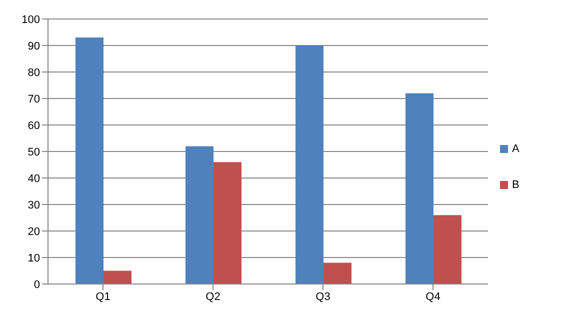 Image resolution: width=567 pixels, height=334 pixels. What do you see at coordinates (34, 232) in the screenshot?
I see `y-tick-label: 20` at bounding box center [34, 232].